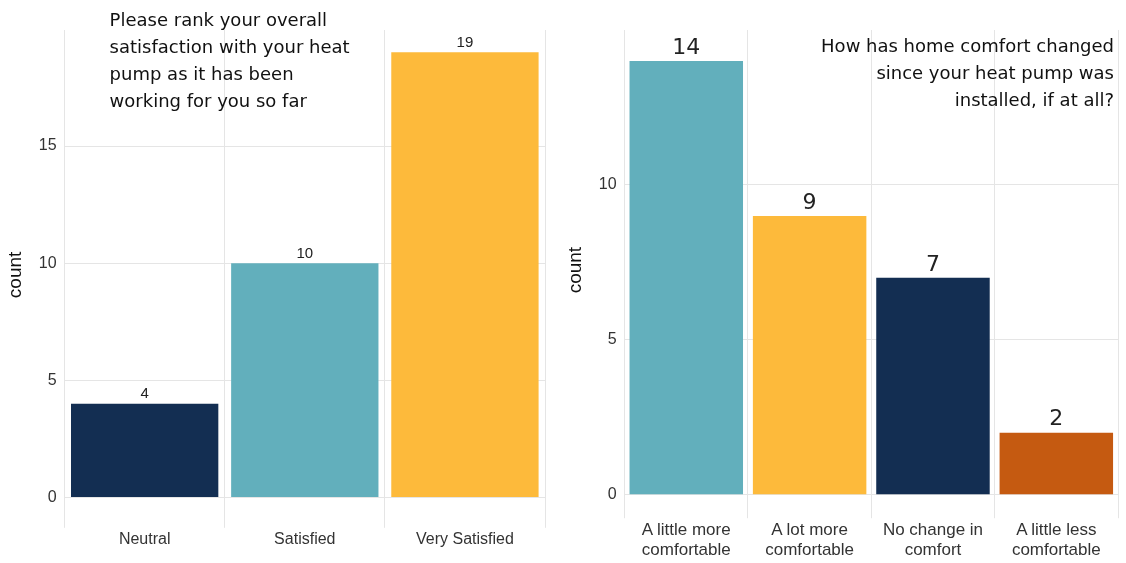 Image resolution: width=1126 pixels, height=563 pixels. What do you see at coordinates (305, 538) in the screenshot?
I see `x-tick-label: Satisfied` at bounding box center [305, 538].